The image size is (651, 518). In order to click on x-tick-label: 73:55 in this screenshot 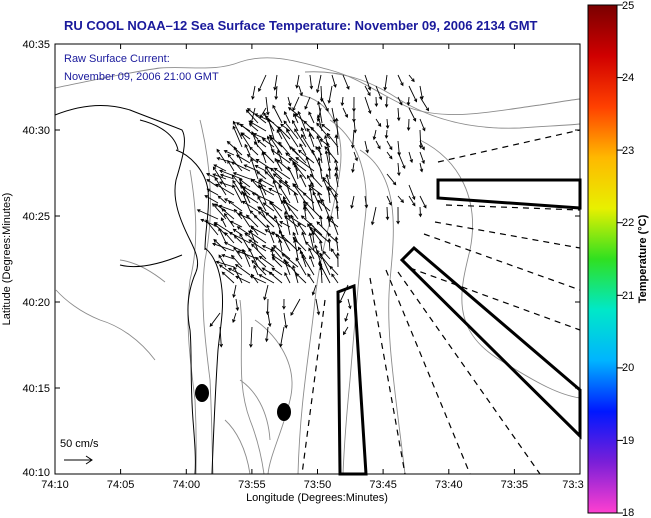, I will do `click(252, 485)`.